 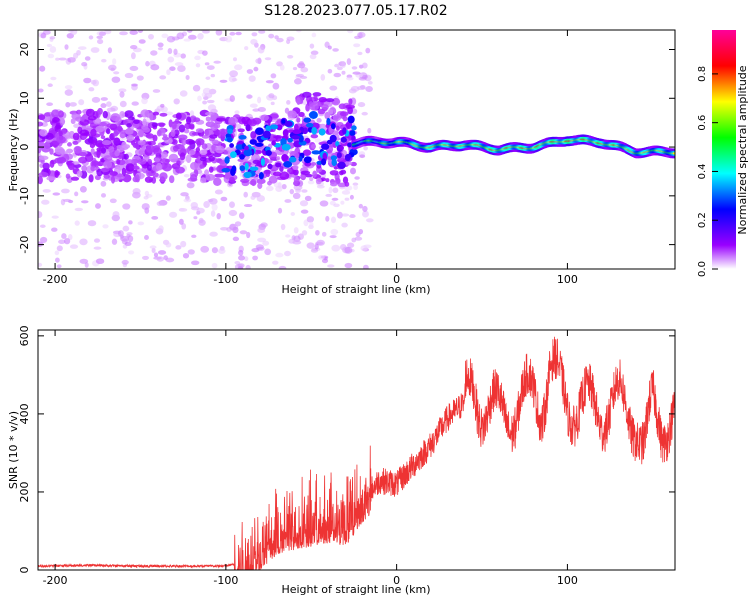 I want to click on y-tick-label: 20, so click(x=24, y=50).